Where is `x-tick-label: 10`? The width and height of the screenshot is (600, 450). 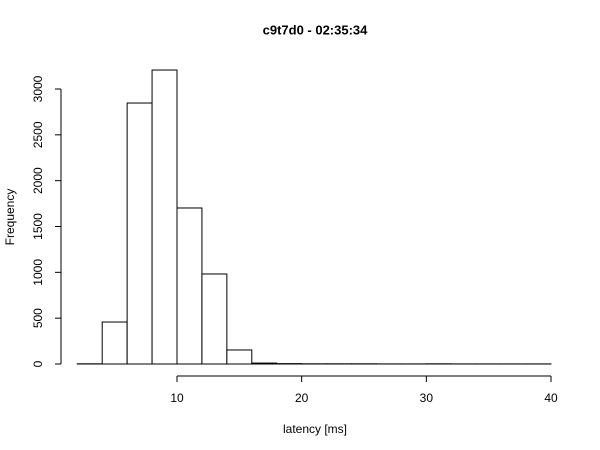
x-tick-label: 10 is located at coordinates (177, 398).